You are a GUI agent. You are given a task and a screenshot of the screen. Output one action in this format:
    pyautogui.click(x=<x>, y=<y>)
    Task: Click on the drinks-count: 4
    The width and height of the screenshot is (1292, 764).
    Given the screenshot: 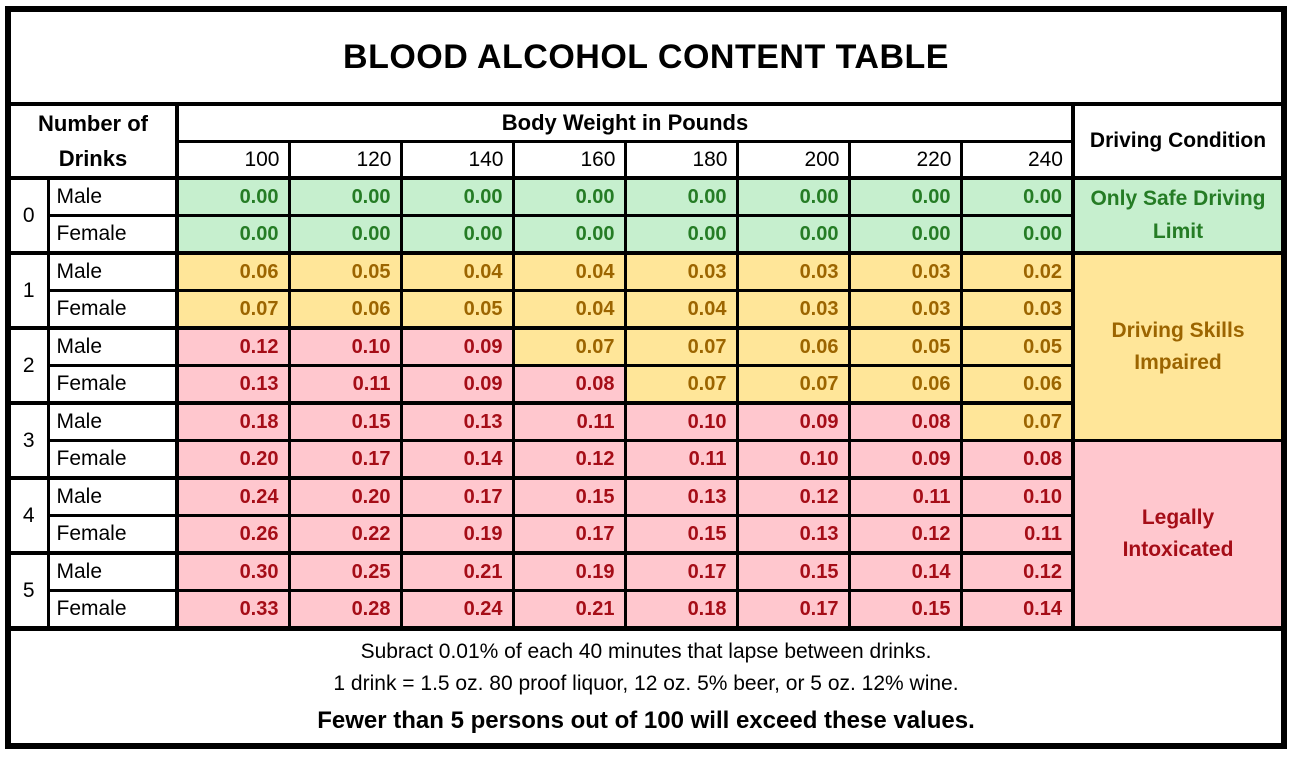 What is the action you would take?
    pyautogui.click(x=28, y=515)
    